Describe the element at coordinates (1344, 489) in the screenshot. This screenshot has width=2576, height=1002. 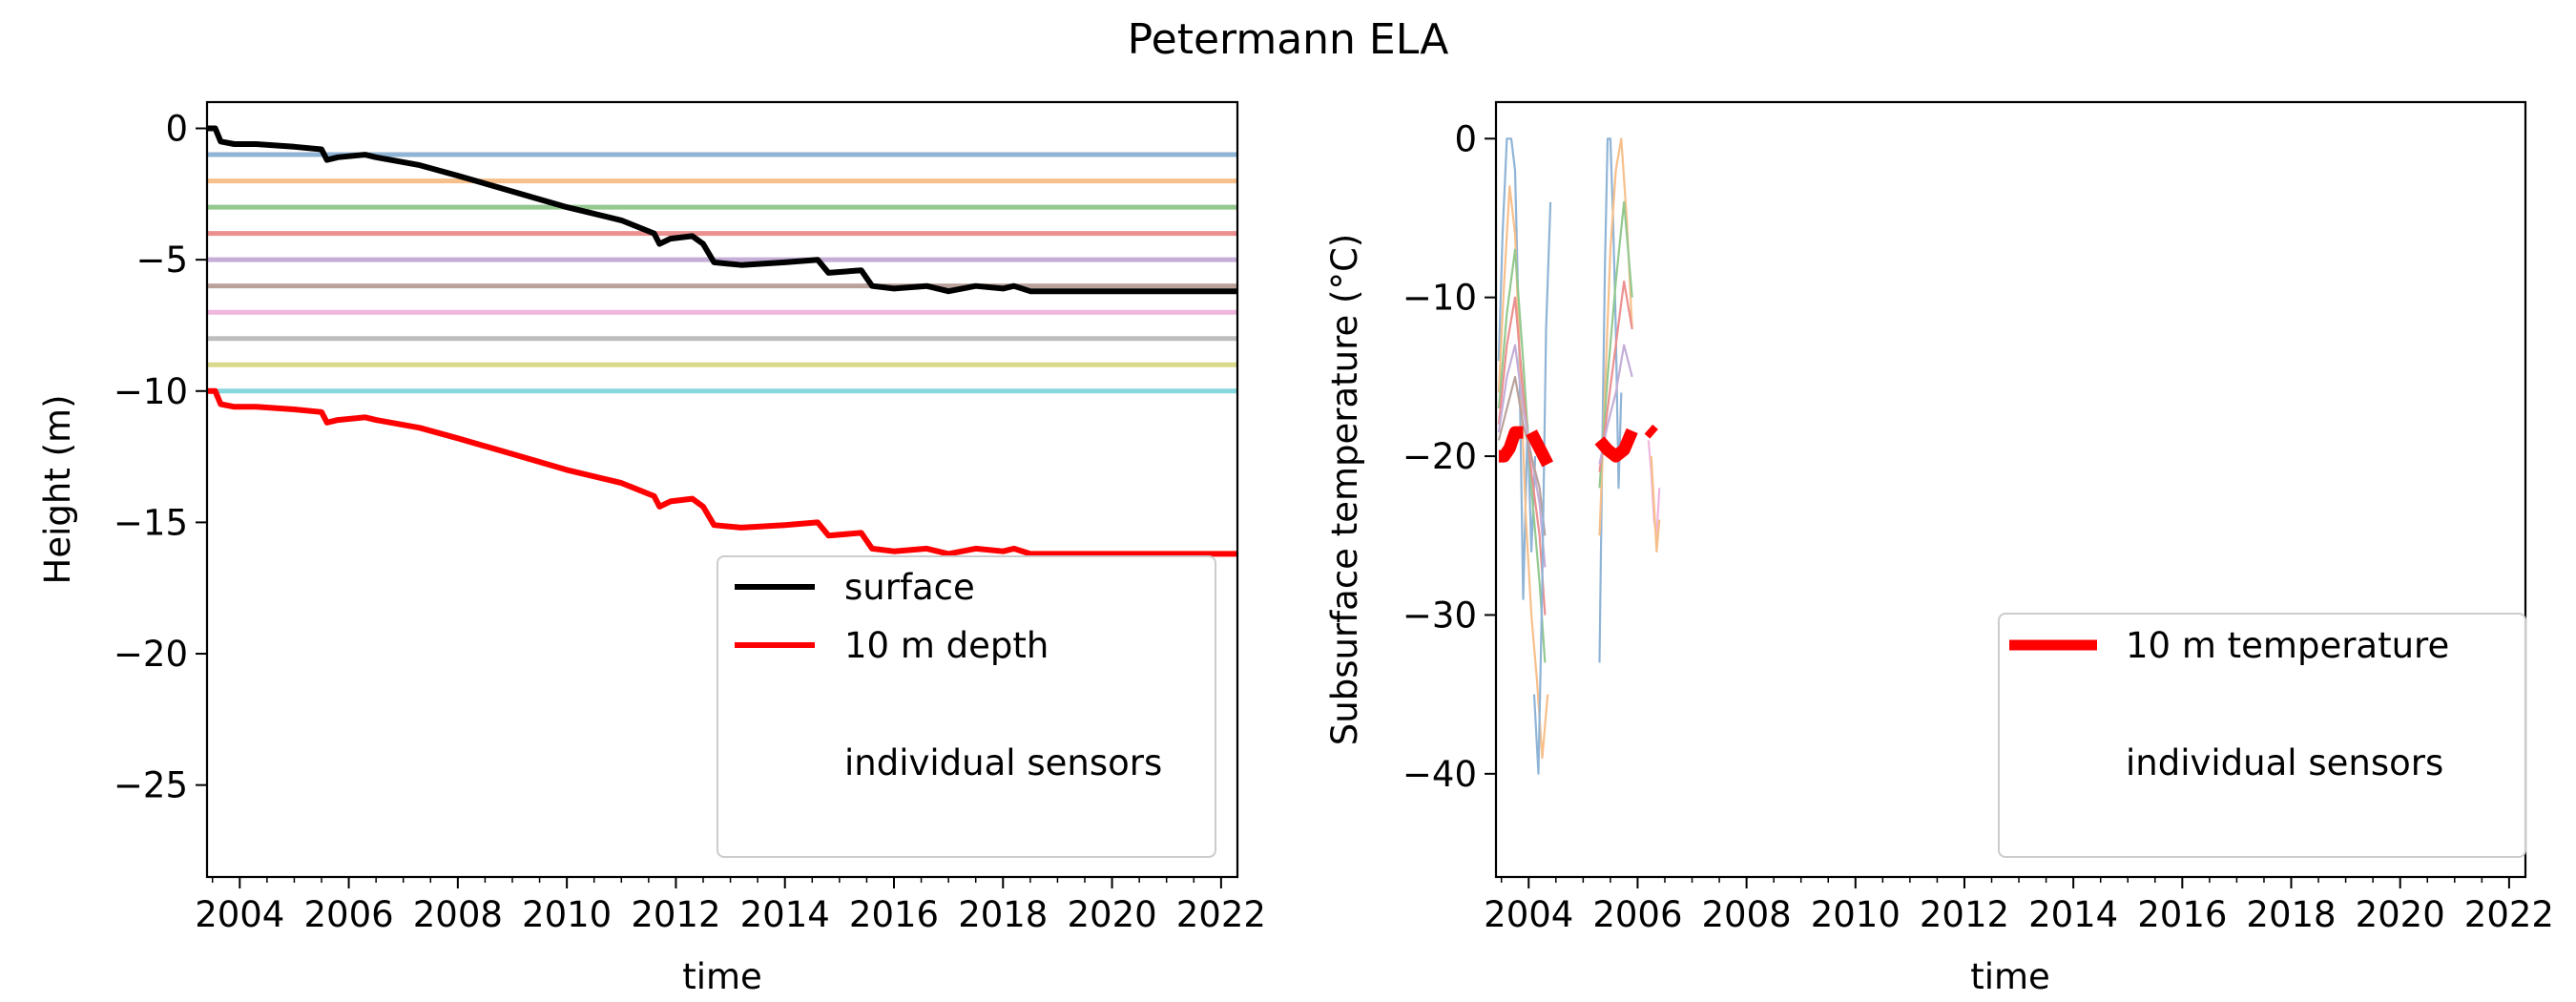
I see `y-axis-label: Subsurface temperature (°C)` at that location.